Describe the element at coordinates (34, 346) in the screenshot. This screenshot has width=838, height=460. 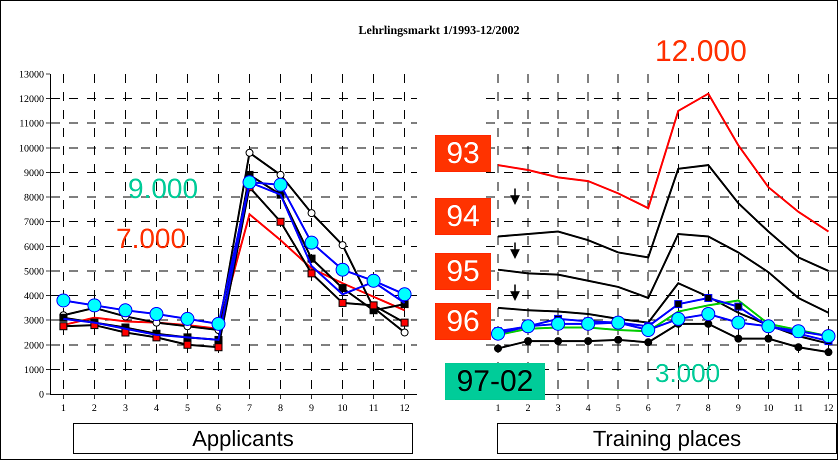
I see `y-tick-label: 2000` at that location.